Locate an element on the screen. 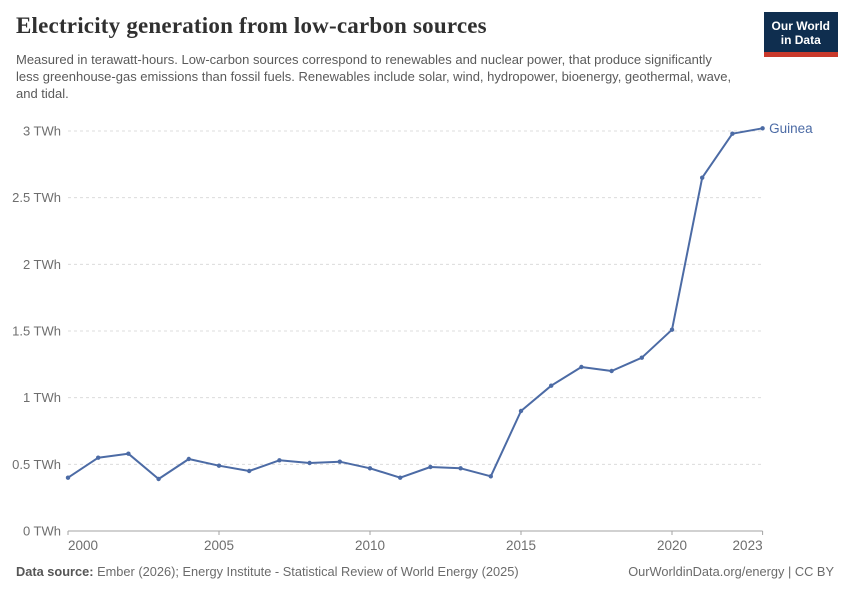 The image size is (850, 600). owid-logo-line1: Our World is located at coordinates (800, 26).